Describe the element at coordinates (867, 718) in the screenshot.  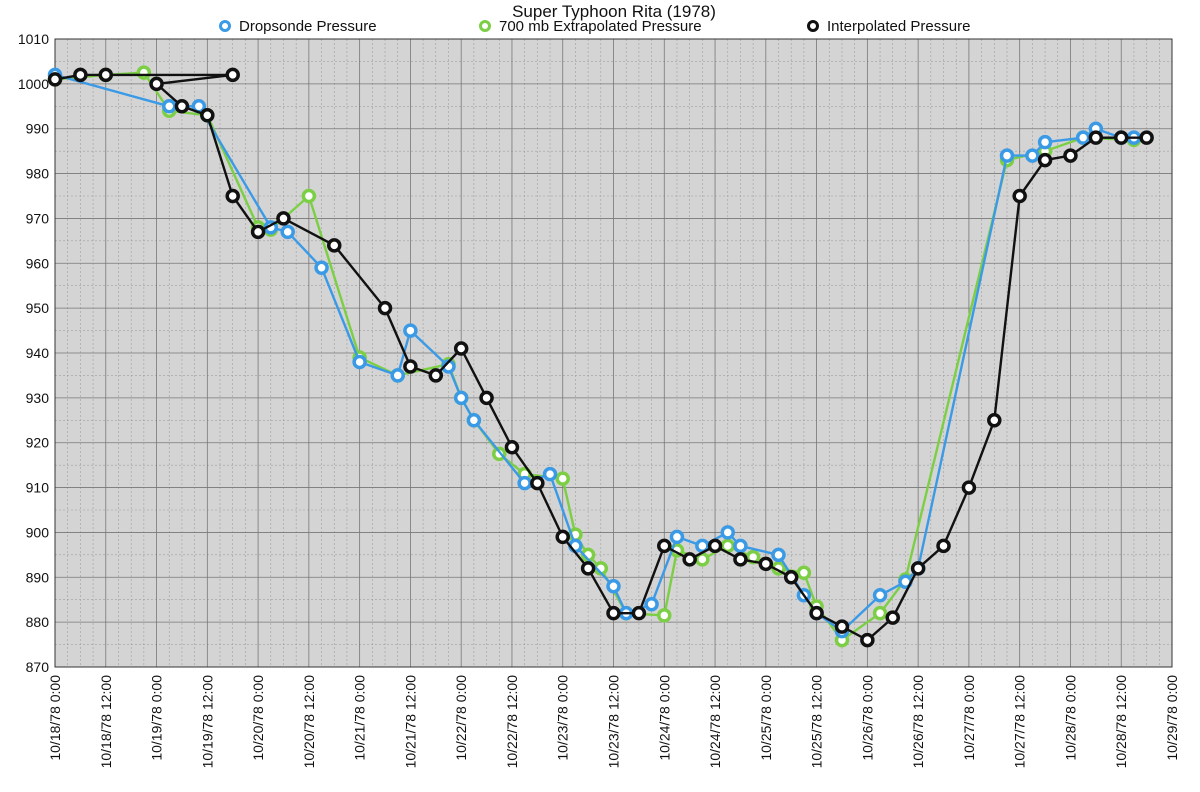
I see `x-tick-label: 10/26/78 0:00` at that location.